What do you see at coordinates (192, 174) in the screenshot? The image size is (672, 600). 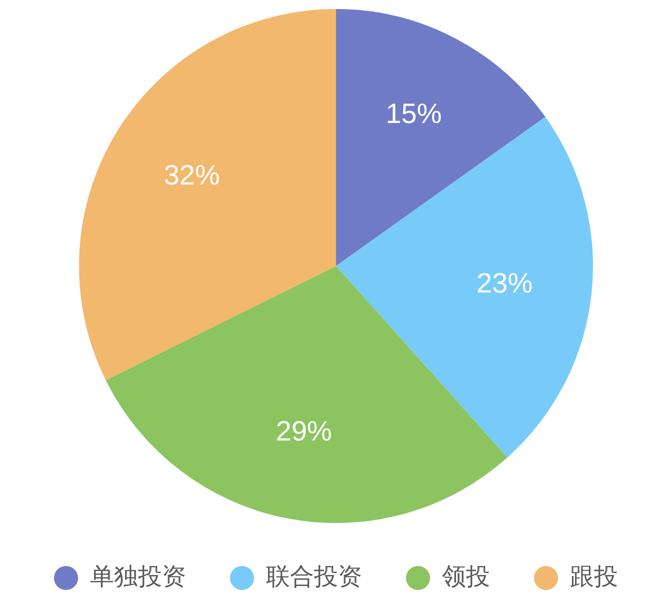 I see `data-label: 32%` at bounding box center [192, 174].